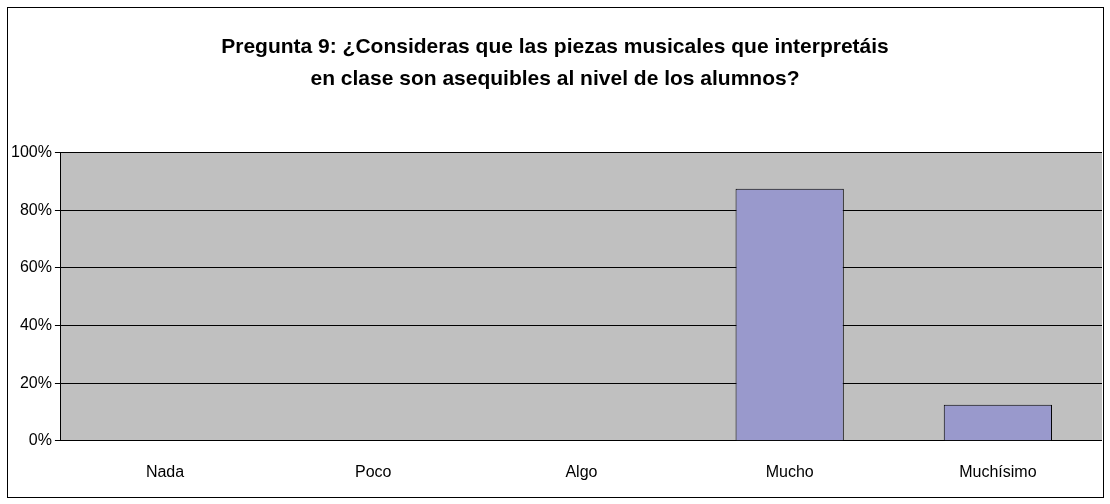  I want to click on y-tick-label: 20%, so click(35, 382).